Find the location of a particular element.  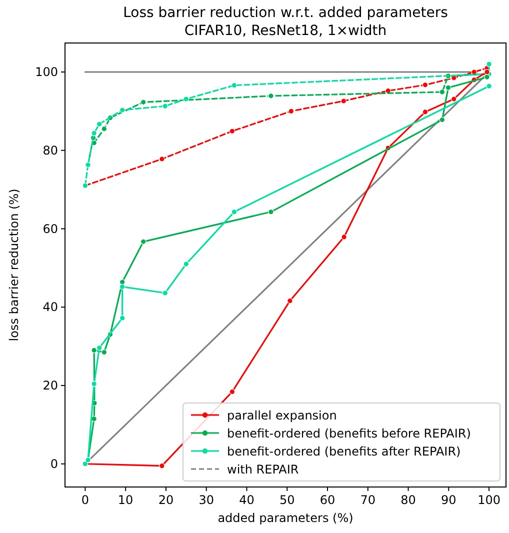

y-tick-label: 0 is located at coordinates (54, 463).